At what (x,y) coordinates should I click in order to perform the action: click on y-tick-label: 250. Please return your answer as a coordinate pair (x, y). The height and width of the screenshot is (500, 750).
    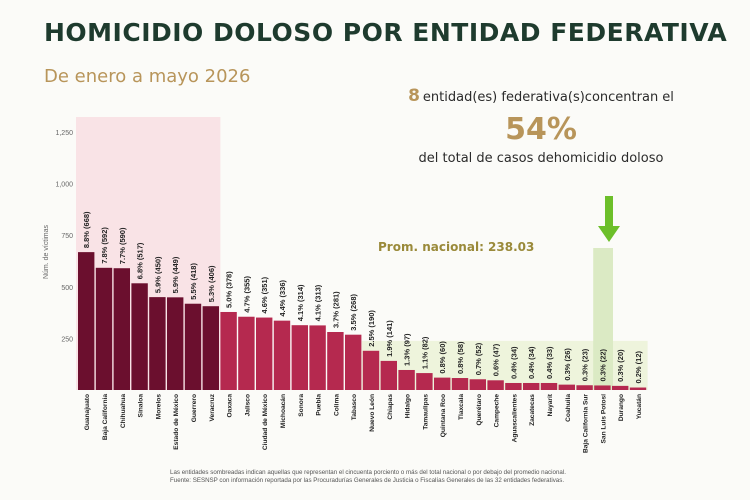
    Looking at the image, I should click on (67, 339).